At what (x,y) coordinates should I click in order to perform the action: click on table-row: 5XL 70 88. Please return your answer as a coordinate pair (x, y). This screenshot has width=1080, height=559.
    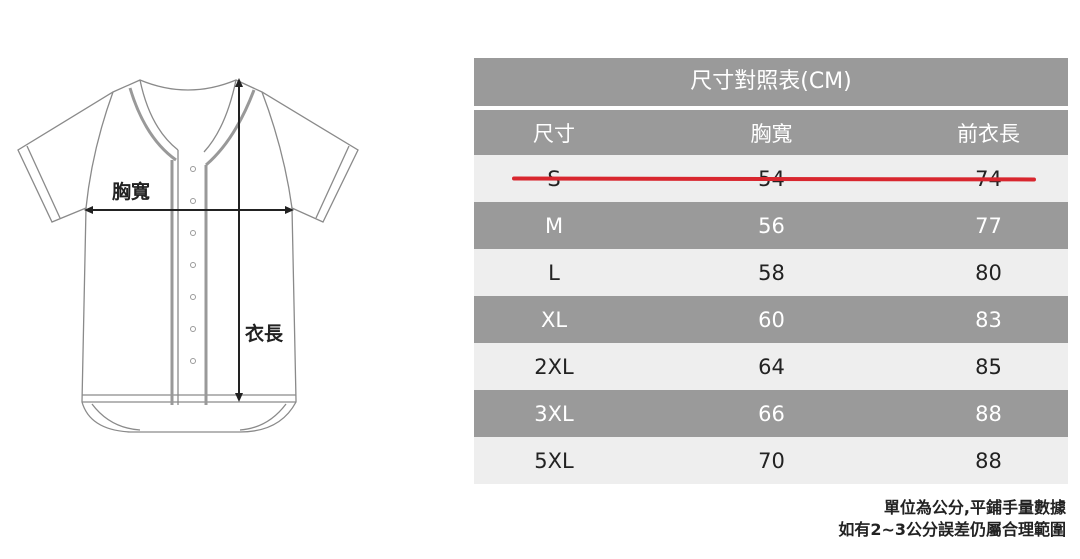
    Looking at the image, I should click on (771, 460).